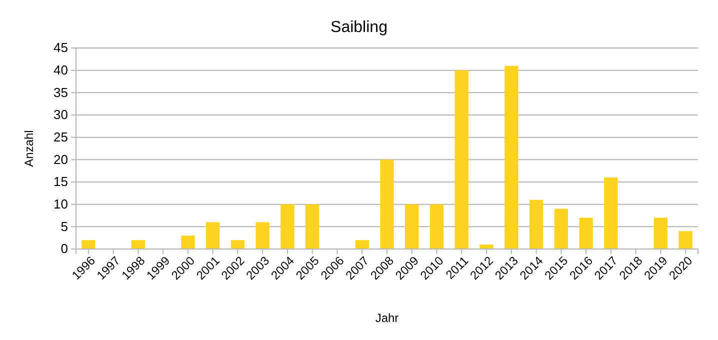 Image resolution: width=718 pixels, height=340 pixels. I want to click on y-tick-label: 10, so click(61, 204).